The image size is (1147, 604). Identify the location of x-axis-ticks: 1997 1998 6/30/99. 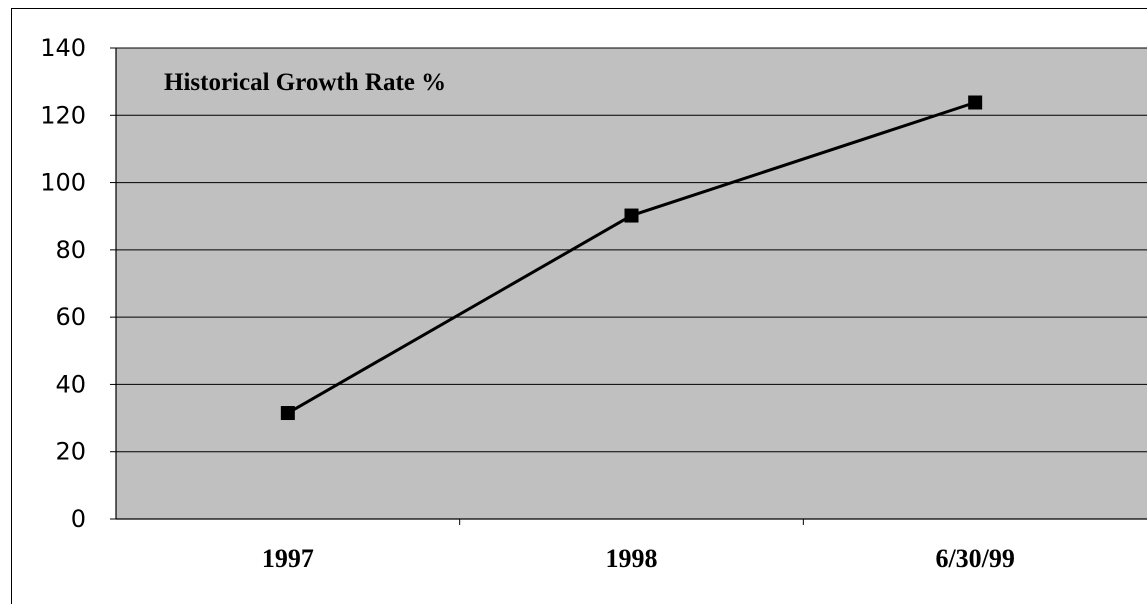
(638, 546).